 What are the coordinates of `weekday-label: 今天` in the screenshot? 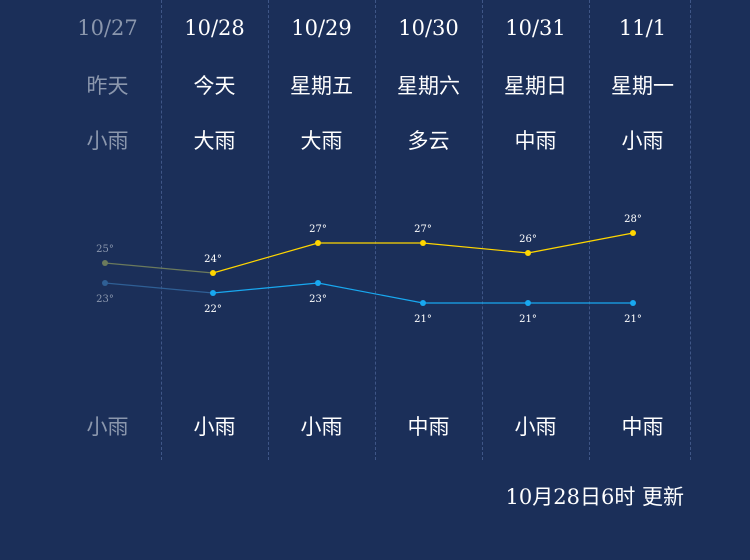 It's located at (214, 86).